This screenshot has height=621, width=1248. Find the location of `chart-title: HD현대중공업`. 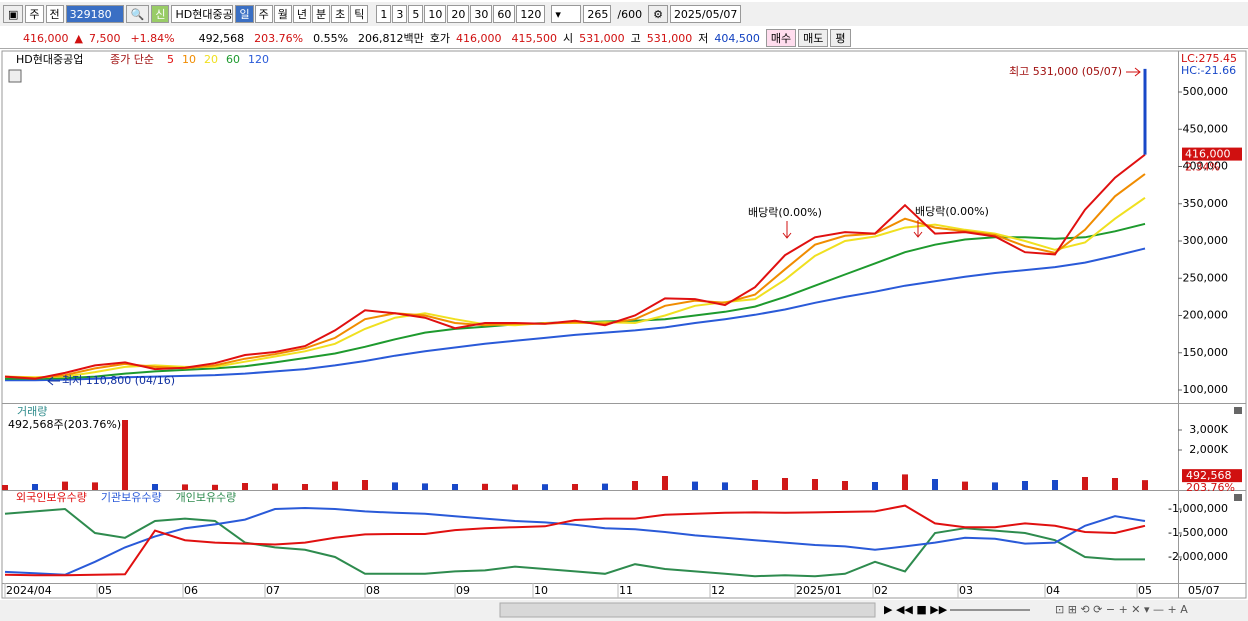

chart-title: HD현대중공업 is located at coordinates (49, 59).